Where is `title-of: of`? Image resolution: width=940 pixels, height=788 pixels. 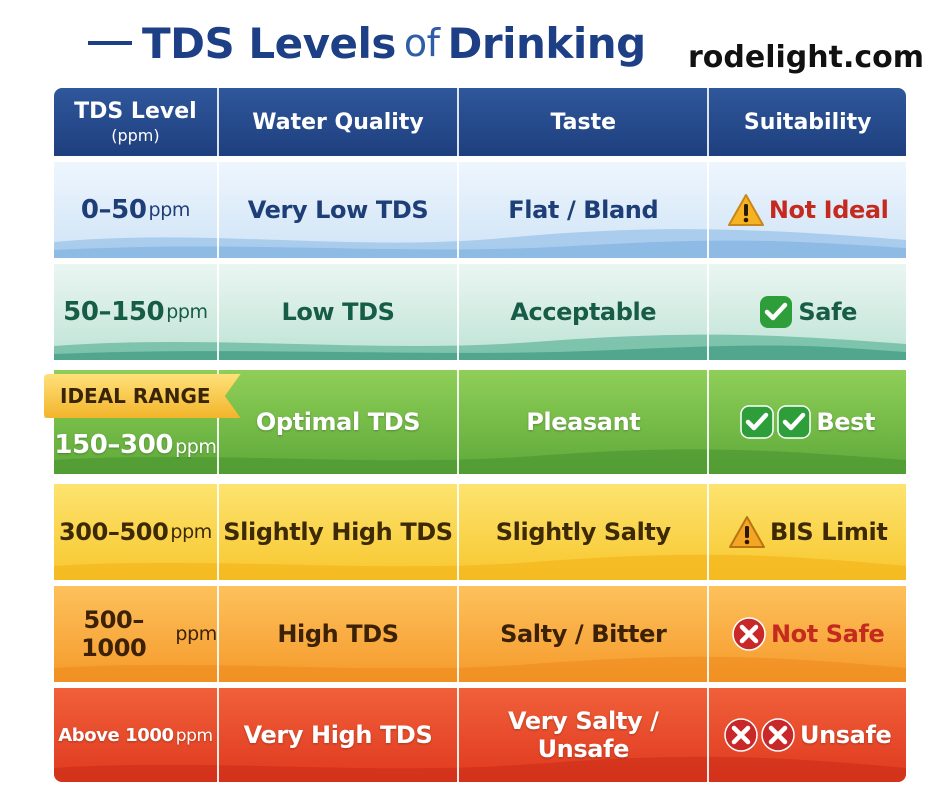
title-of: of is located at coordinates (421, 43).